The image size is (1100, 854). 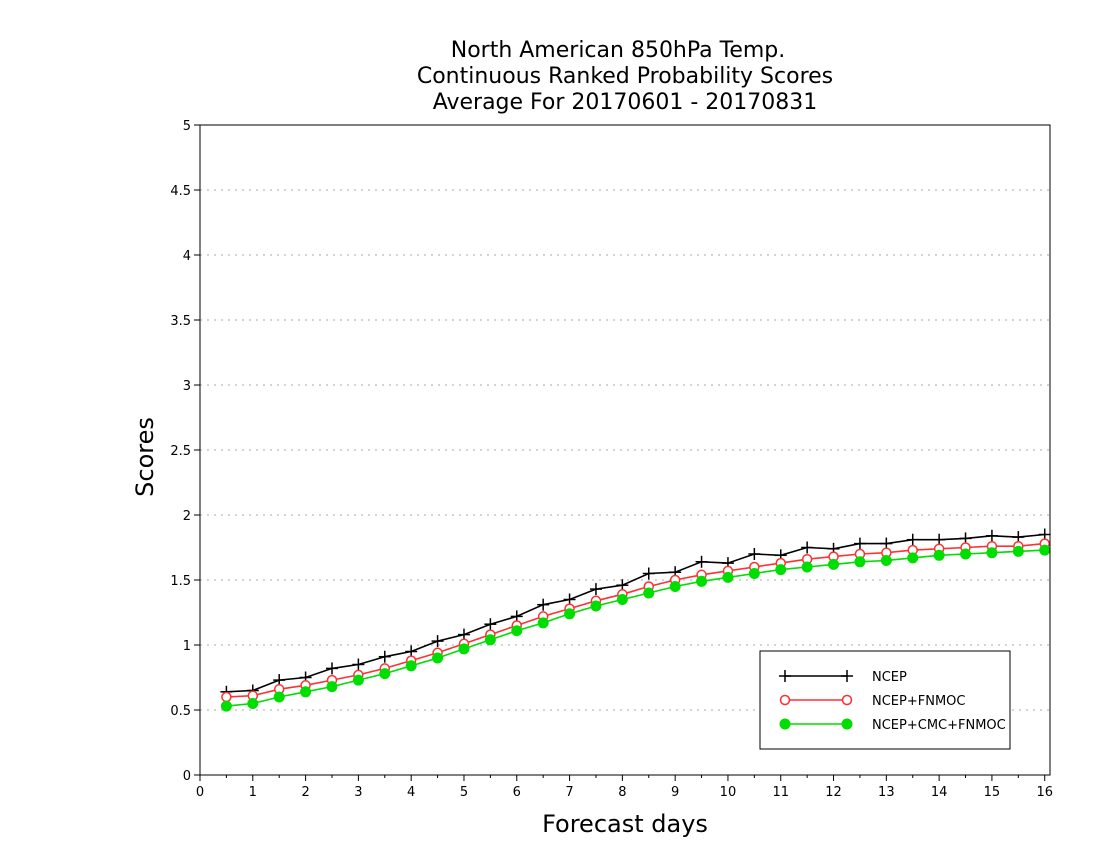 What do you see at coordinates (939, 725) in the screenshot?
I see `legend-label-2: NCEP+CMC+FNMOC` at bounding box center [939, 725].